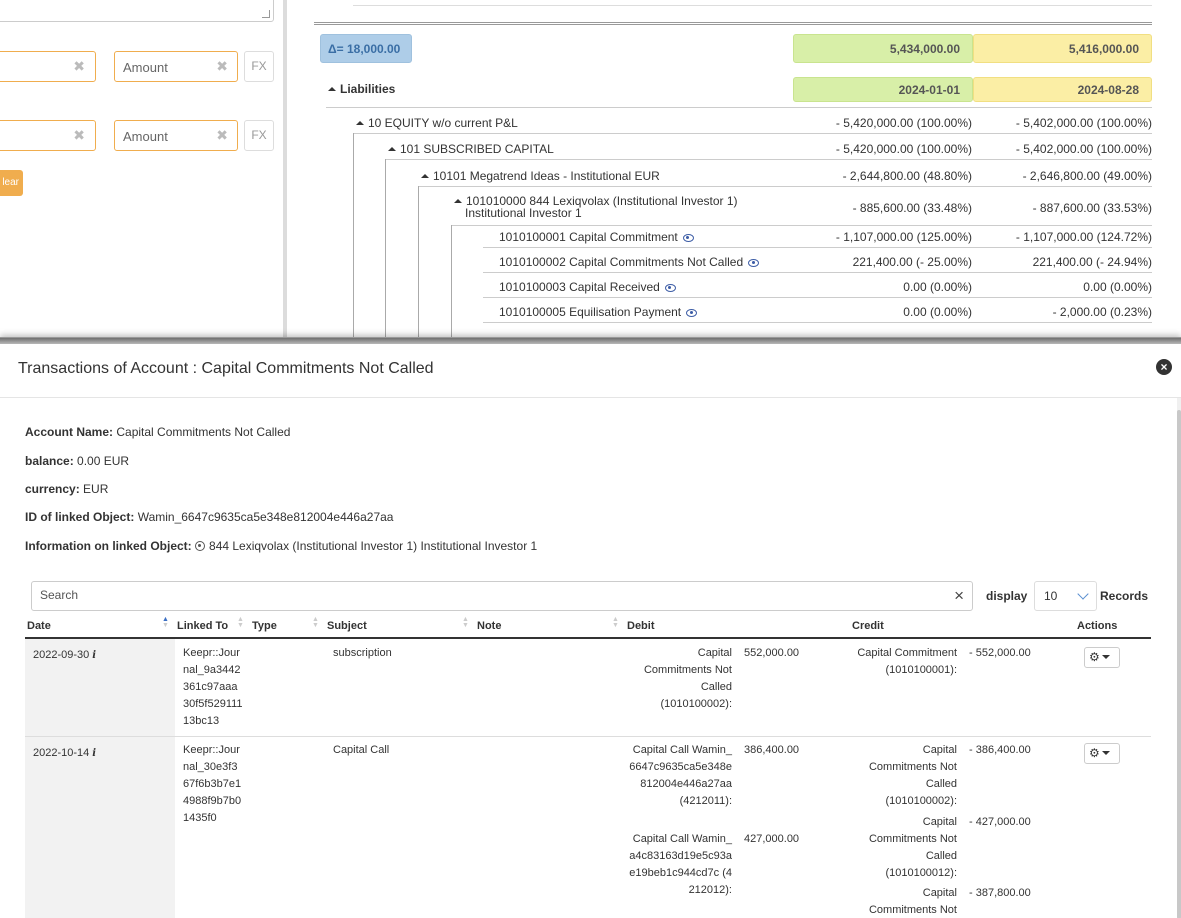 This screenshot has width=1181, height=918. Describe the element at coordinates (347, 626) in the screenshot. I see `col-header-subject: Subject` at that location.